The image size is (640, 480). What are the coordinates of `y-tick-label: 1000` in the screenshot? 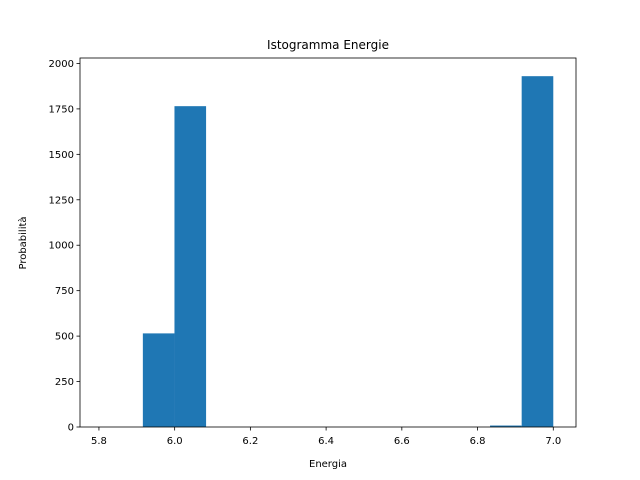 It's located at (61, 246).